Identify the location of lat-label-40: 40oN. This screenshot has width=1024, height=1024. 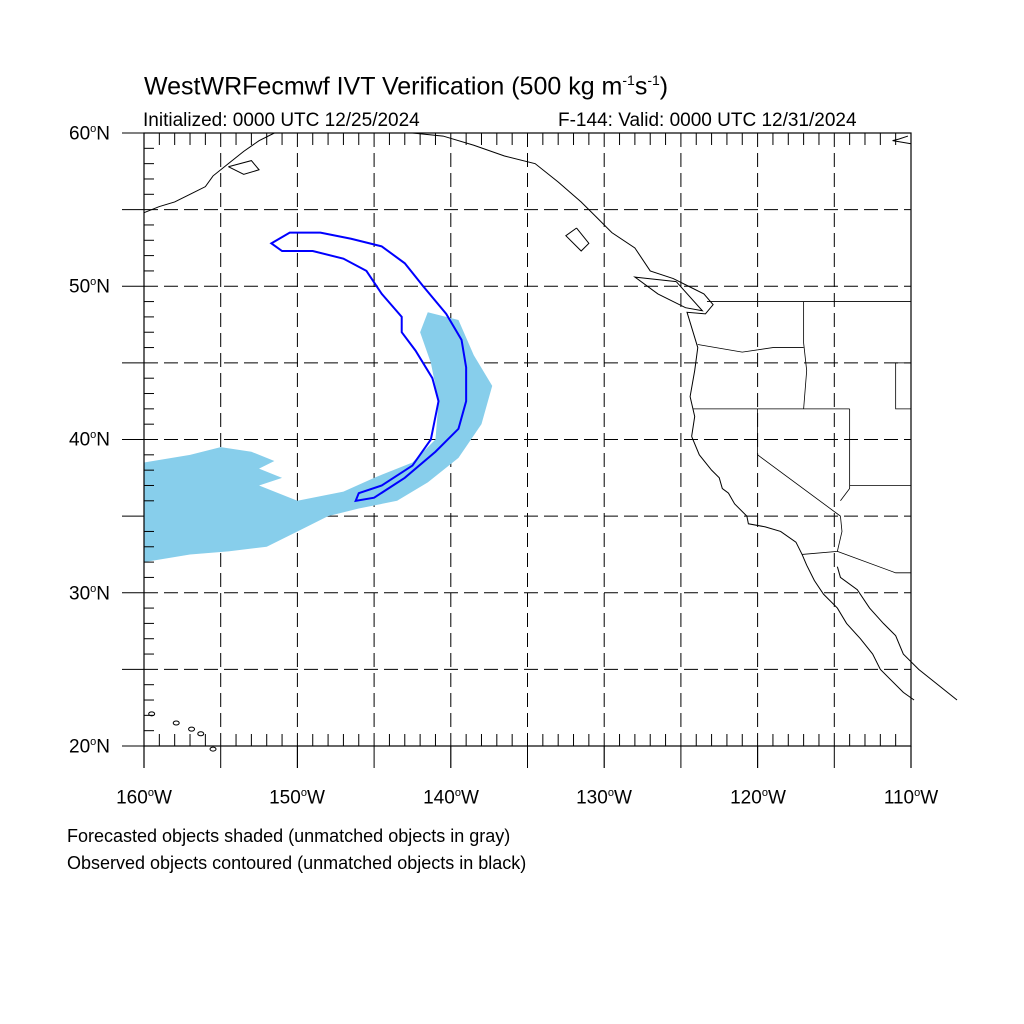
(89, 440).